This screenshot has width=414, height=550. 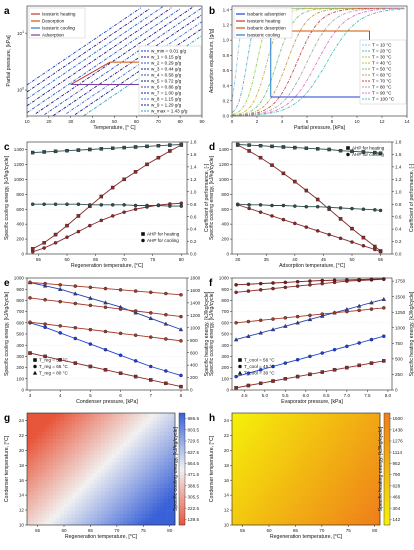 What do you see at coordinates (195, 290) in the screenshot?
I see `y-tick-right-label-e: 1600` at bounding box center [195, 290].